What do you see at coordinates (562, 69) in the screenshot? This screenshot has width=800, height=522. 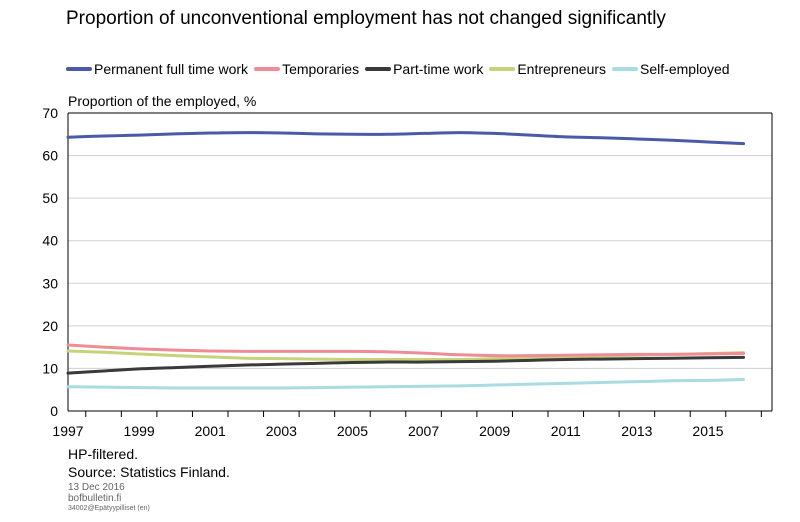 I see `legend-label: Entrepreneurs` at bounding box center [562, 69].